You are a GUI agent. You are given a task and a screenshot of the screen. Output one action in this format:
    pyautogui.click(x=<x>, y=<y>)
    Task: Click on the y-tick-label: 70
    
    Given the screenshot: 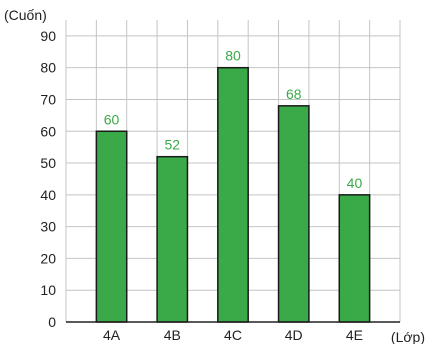 What is the action you would take?
    pyautogui.click(x=48, y=99)
    